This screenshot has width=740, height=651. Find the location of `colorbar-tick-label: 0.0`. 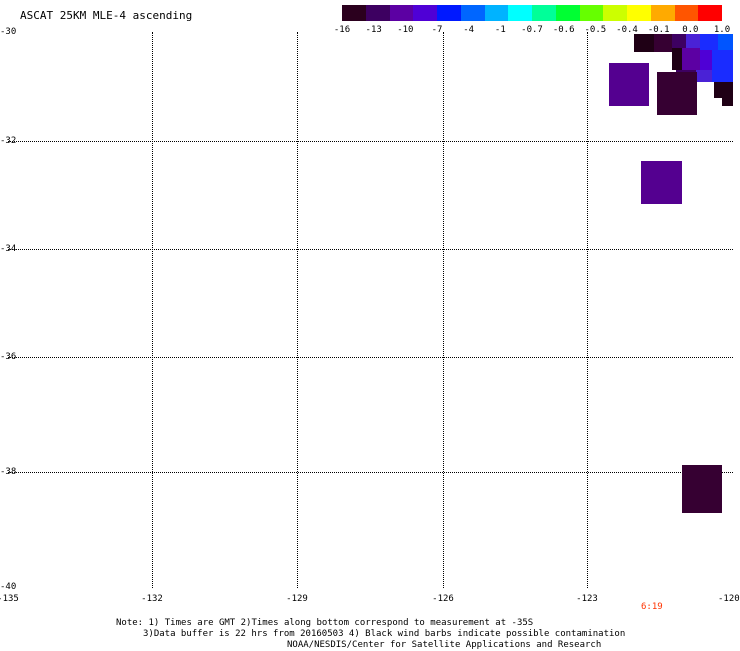

colorbar-tick-label: 0.0 is located at coordinates (690, 30).